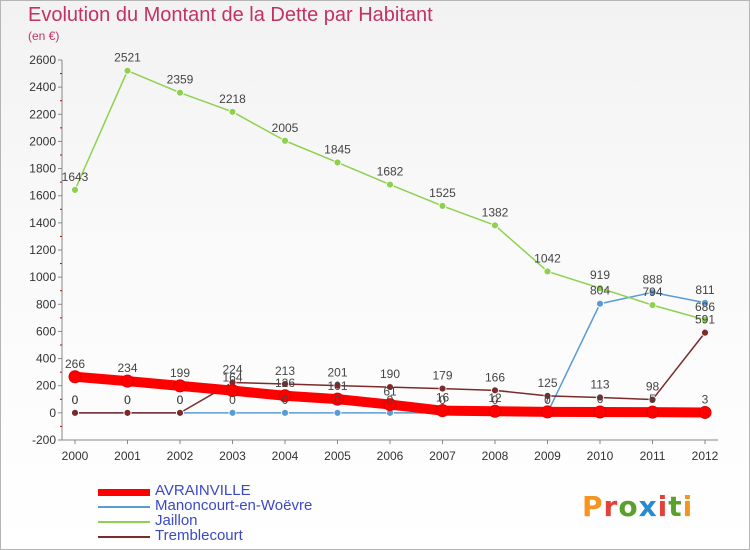 This screenshot has height=550, width=750. Describe the element at coordinates (611, 506) in the screenshot. I see `logo-letter: r` at that location.